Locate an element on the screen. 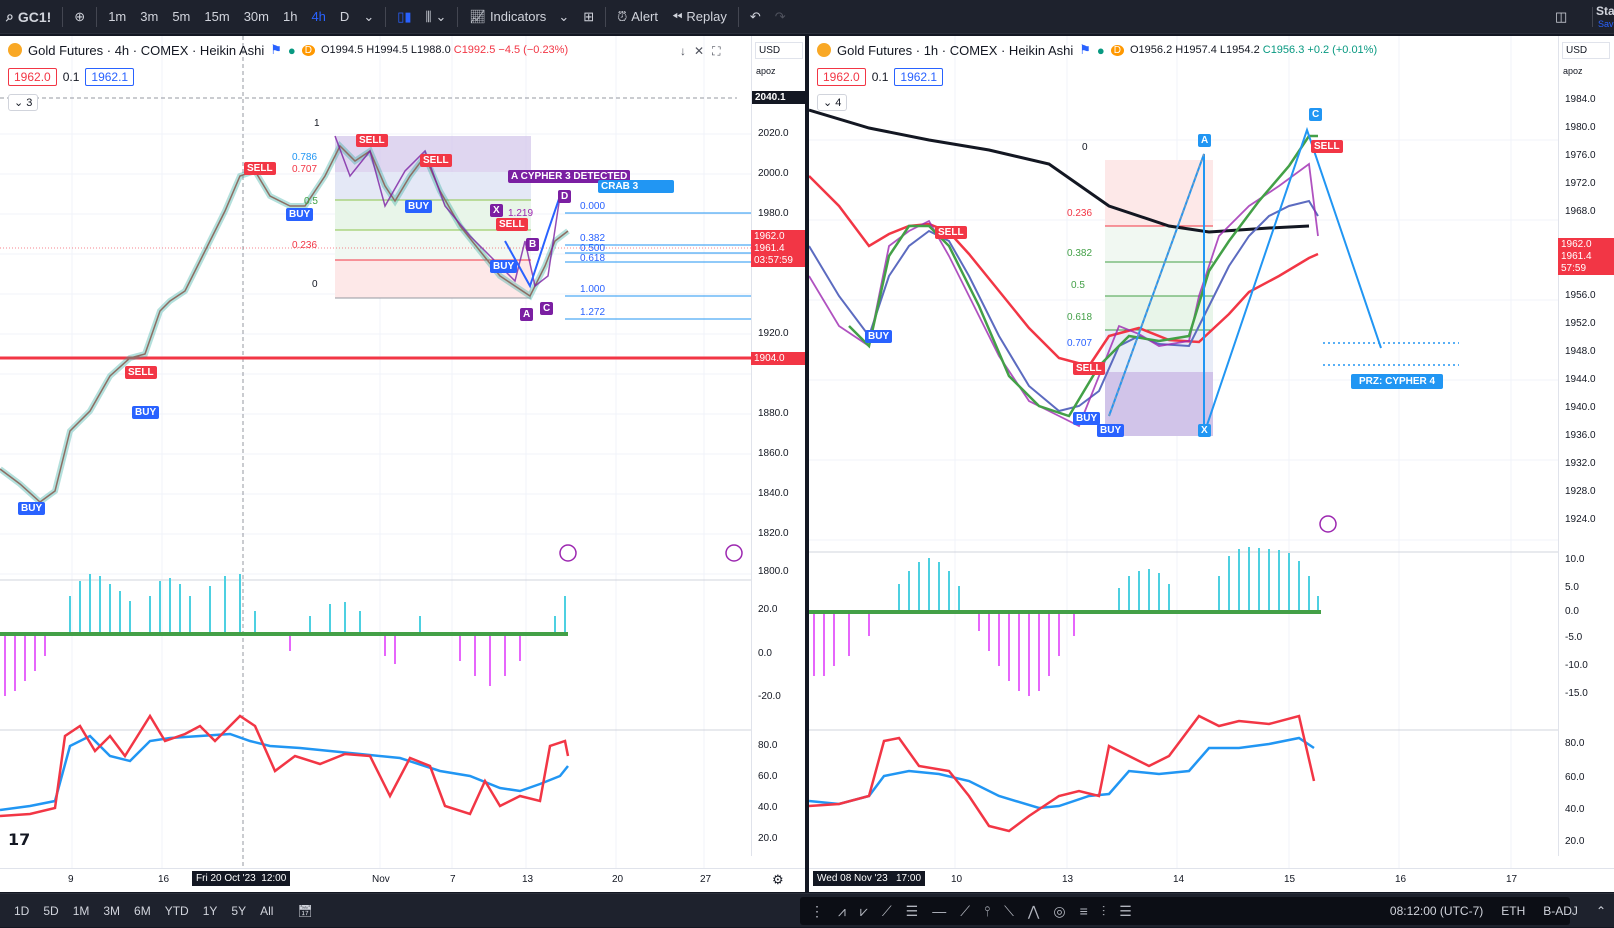 The image size is (1614, 928). session-toggle: ETH is located at coordinates (1513, 911).